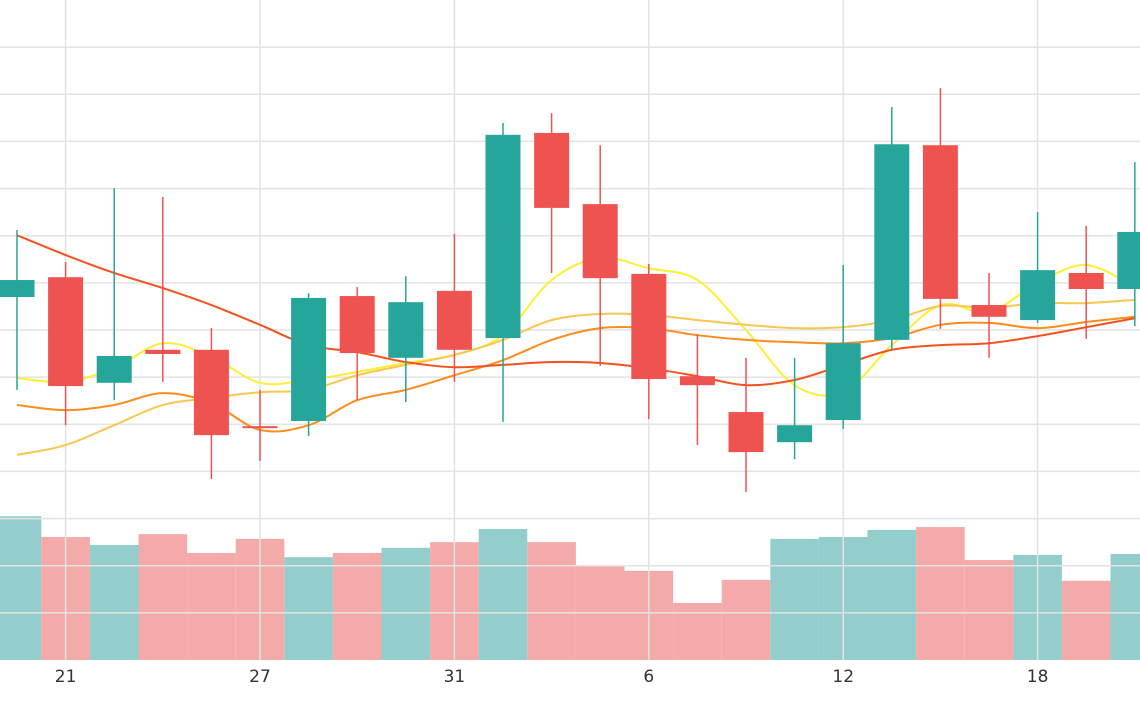 This screenshot has height=710, width=1140. What do you see at coordinates (455, 677) in the screenshot?
I see `x-tick-label: 31` at bounding box center [455, 677].